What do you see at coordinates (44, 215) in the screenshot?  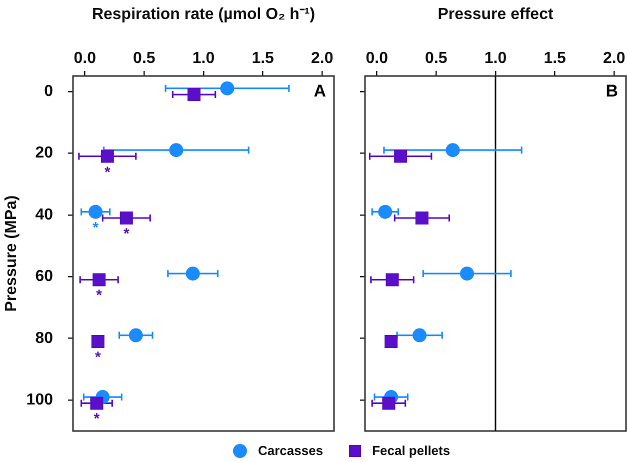 I see `y-tick-label: 40` at bounding box center [44, 215].